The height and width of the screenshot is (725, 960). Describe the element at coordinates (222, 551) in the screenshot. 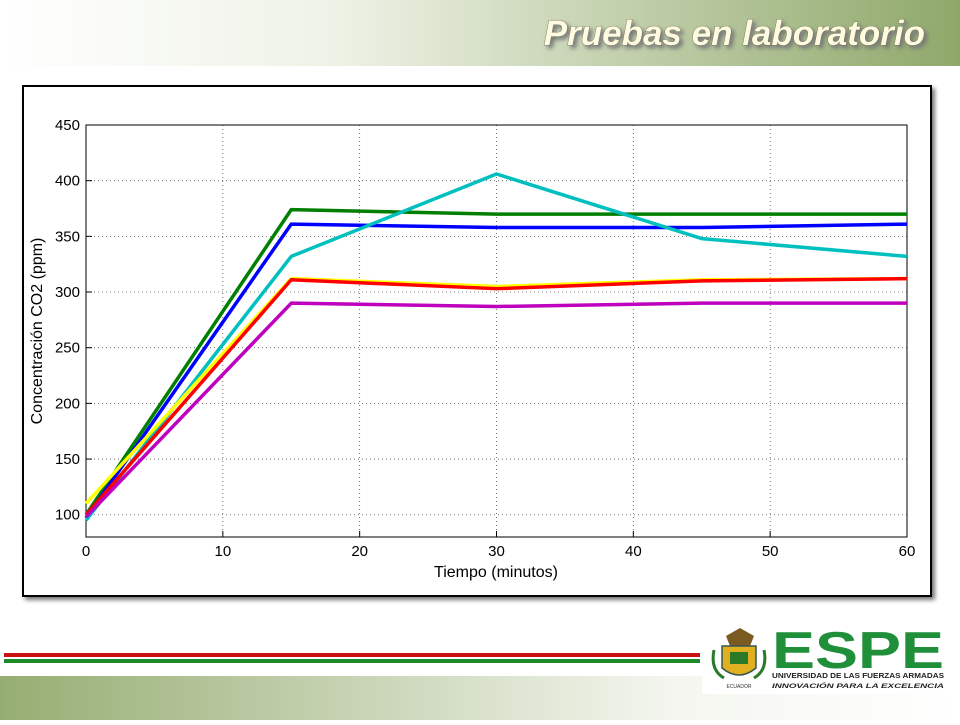

I see `x-tick-label: 10` at that location.